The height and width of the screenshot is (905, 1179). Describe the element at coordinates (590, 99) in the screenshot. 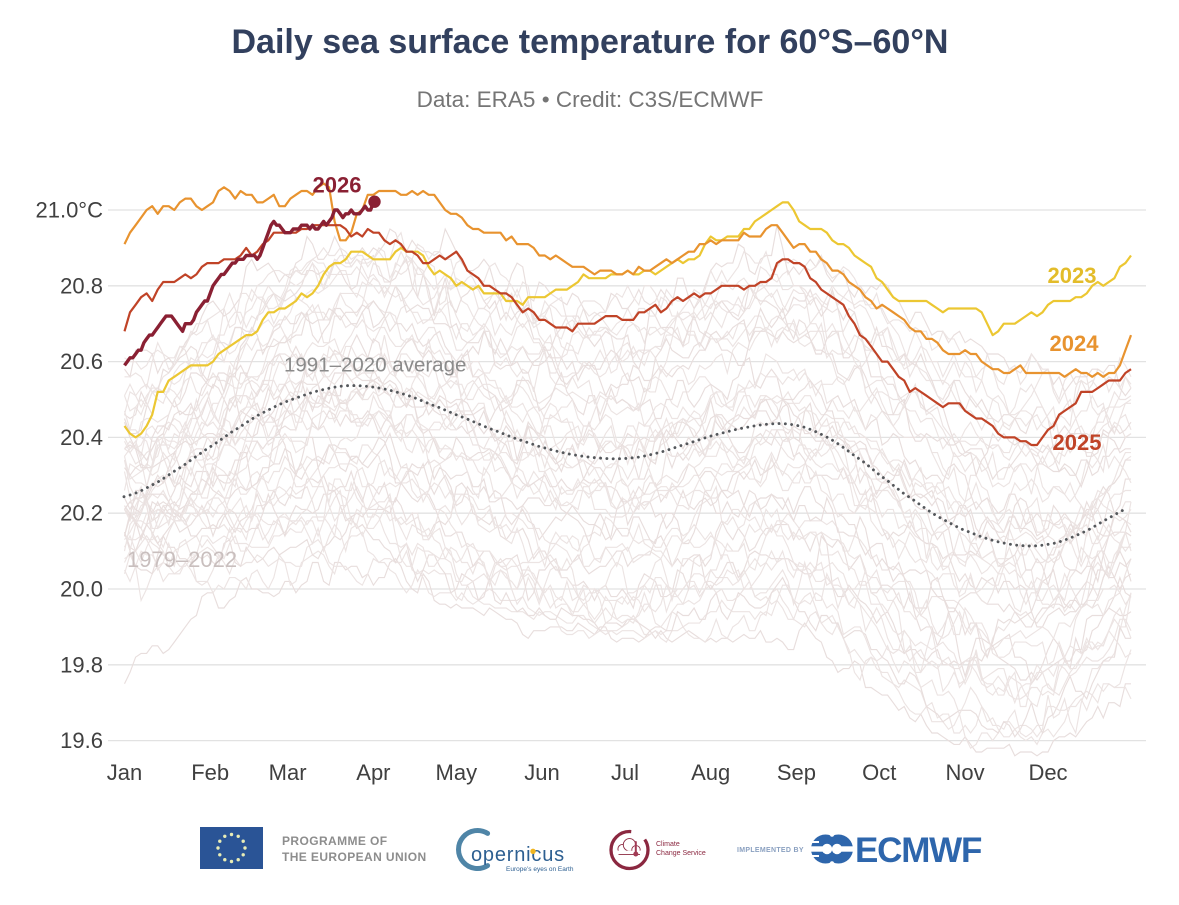

I see `svg-text: Data: ERA5 • Credit: C3S/ECMWF` at that location.